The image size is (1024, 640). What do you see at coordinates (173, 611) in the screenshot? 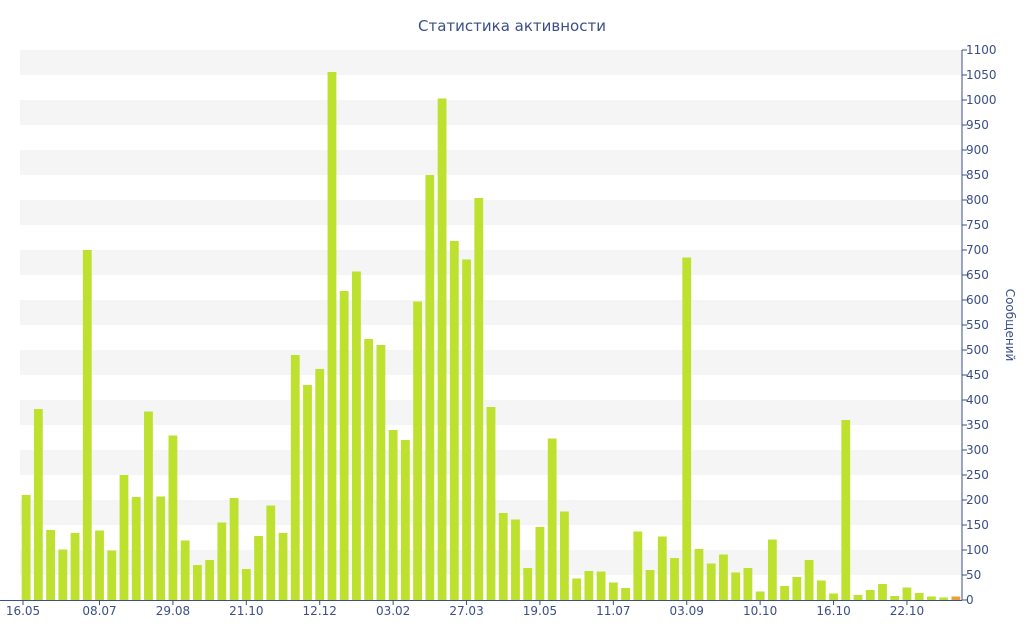
I see `x-tick-label: 29.08` at bounding box center [173, 611].